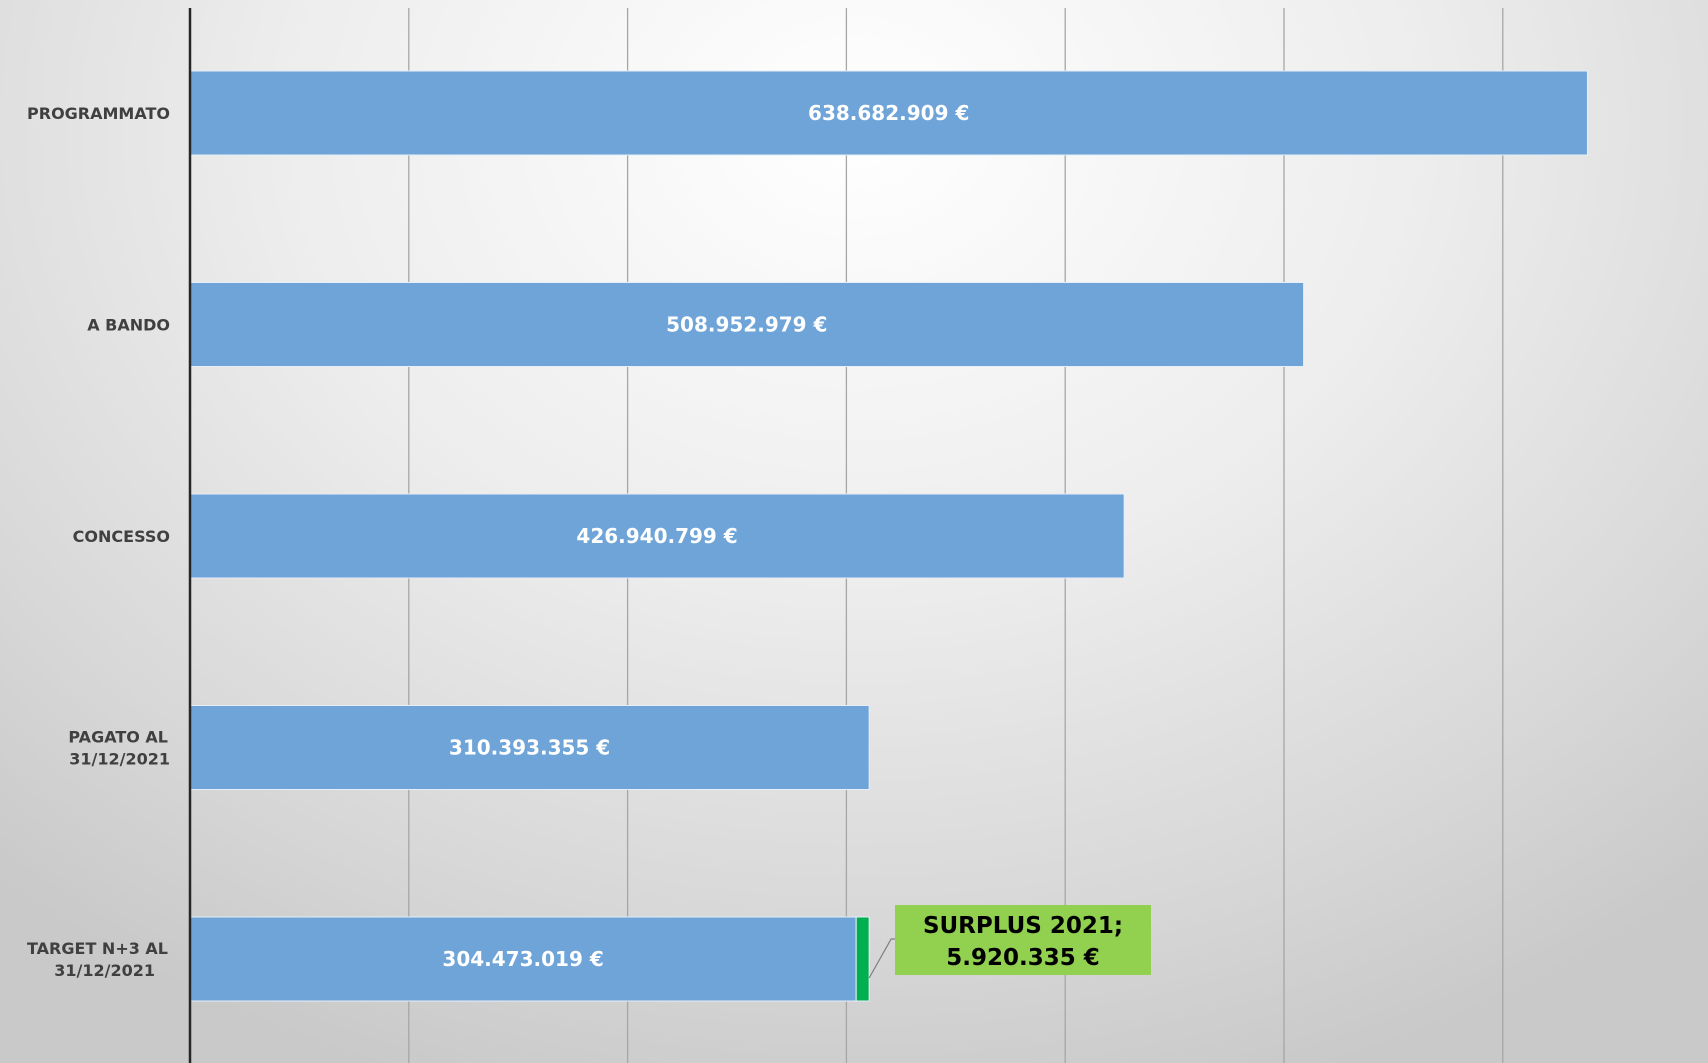 Image resolution: width=1708 pixels, height=1063 pixels. I want to click on category-label-line: PAGATO AL, so click(118, 737).